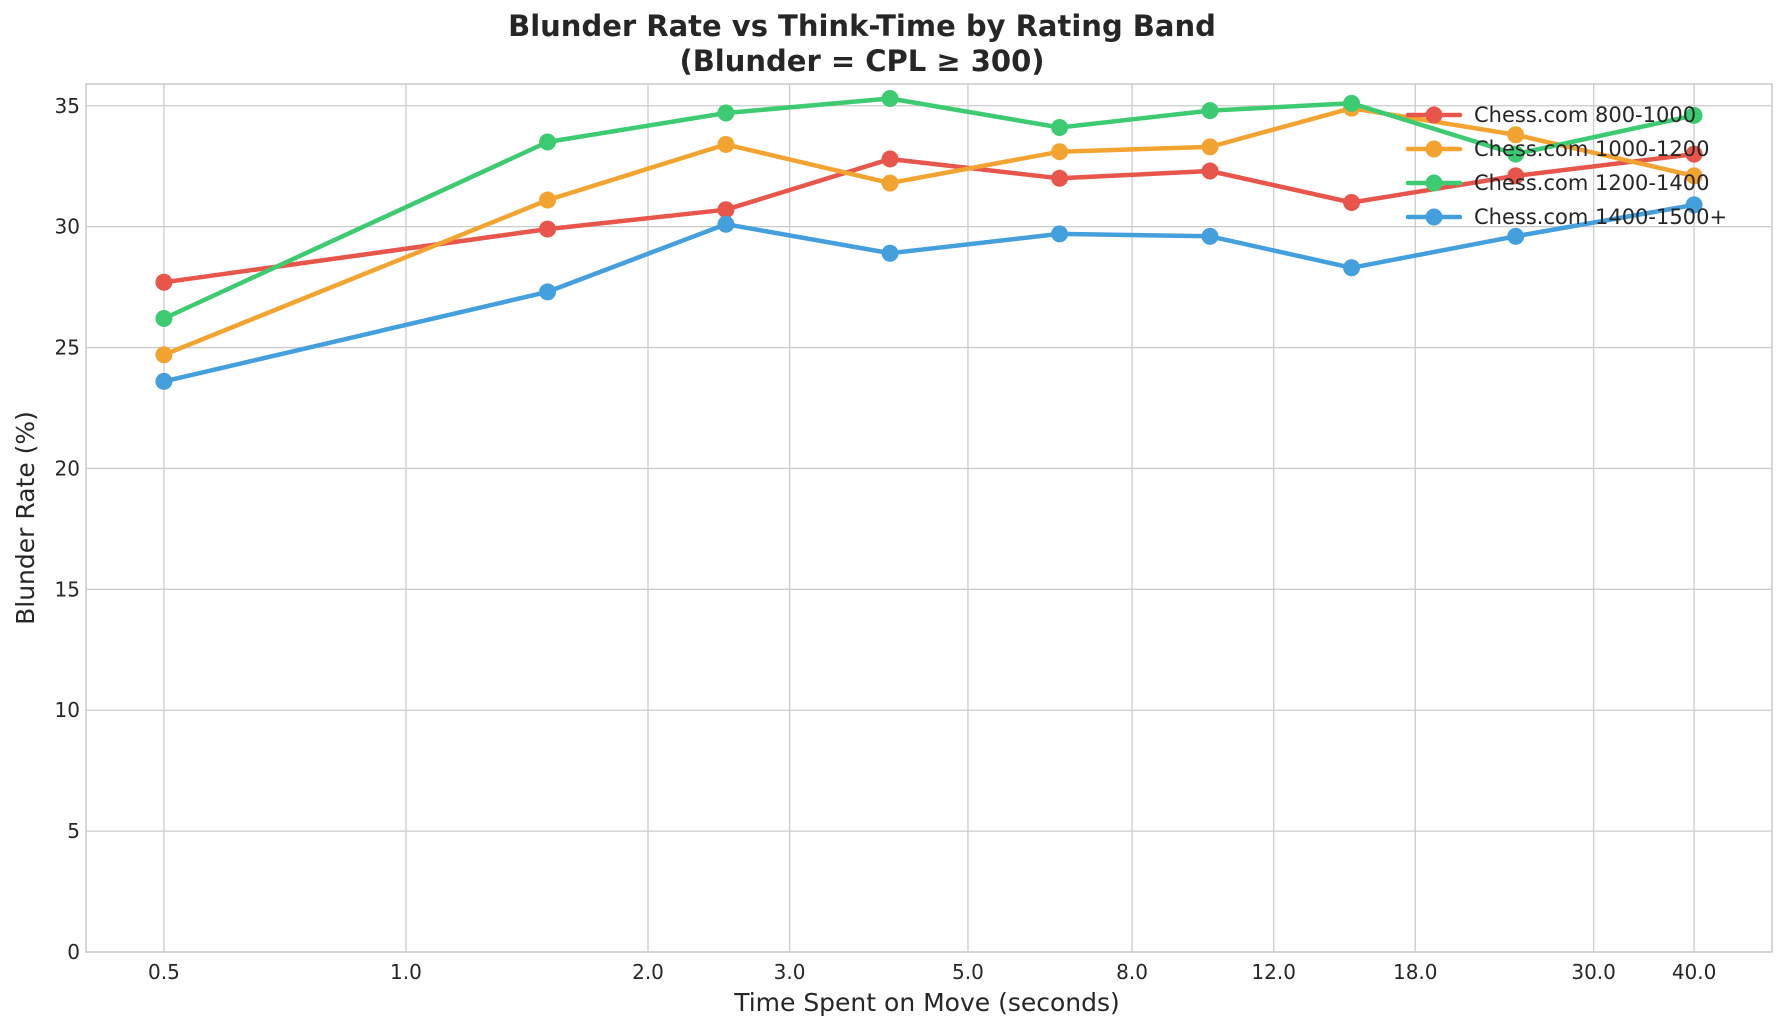 This screenshot has width=1780, height=1030. Describe the element at coordinates (932, 972) in the screenshot. I see `x-axis-ticks: 0.5 1.0 2.0 3.0 5.0 8.0 12.0 18.0 30.0 40.0` at that location.